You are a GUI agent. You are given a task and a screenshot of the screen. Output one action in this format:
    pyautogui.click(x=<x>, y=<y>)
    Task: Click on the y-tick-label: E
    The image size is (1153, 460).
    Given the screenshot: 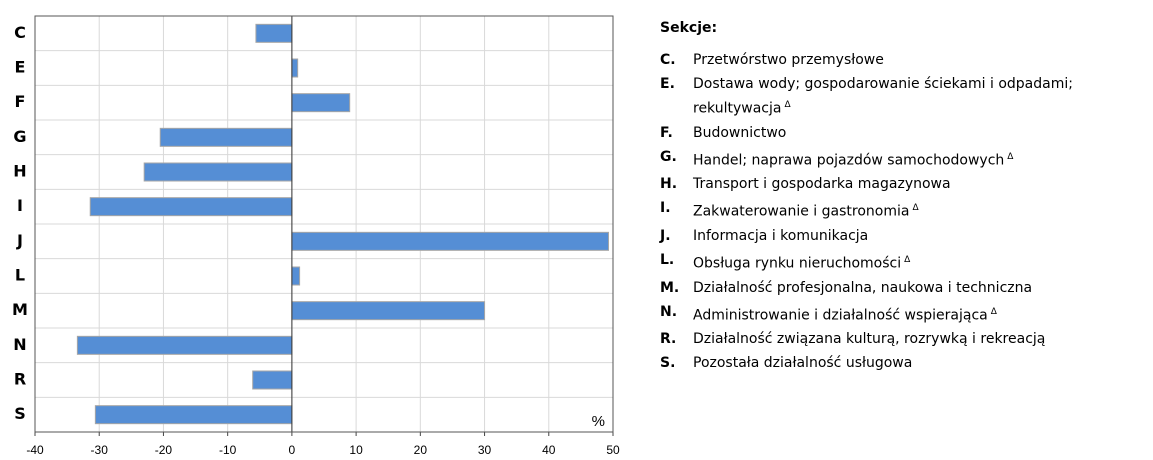 What is the action you would take?
    pyautogui.click(x=20, y=67)
    